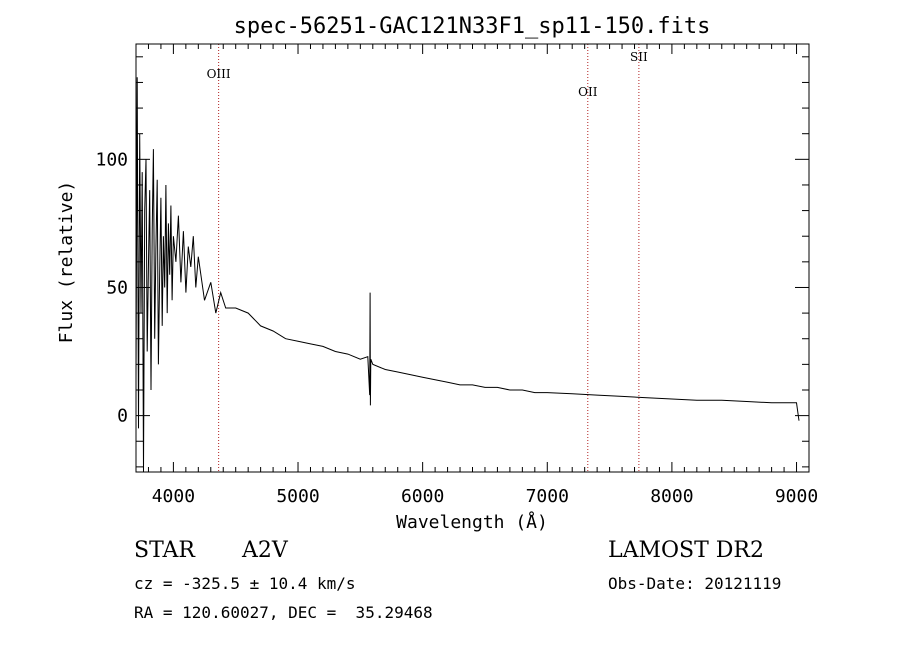  What do you see at coordinates (283, 612) in the screenshot?
I see `ra-dec-coordinates: RA = 120.60027, DEC = 35.29468` at bounding box center [283, 612].